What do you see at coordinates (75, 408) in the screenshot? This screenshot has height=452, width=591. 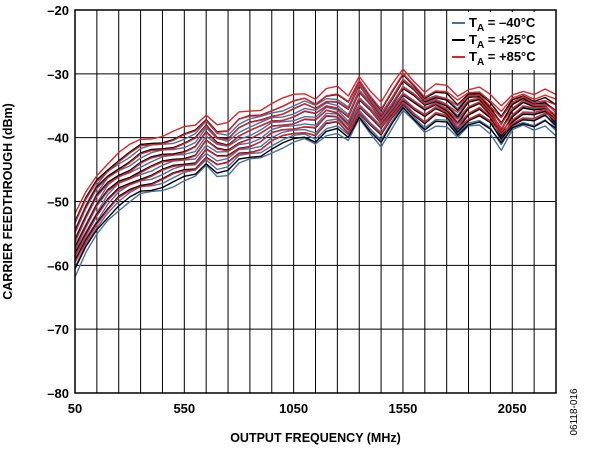 I see `x-tick-label: 50` at bounding box center [75, 408].